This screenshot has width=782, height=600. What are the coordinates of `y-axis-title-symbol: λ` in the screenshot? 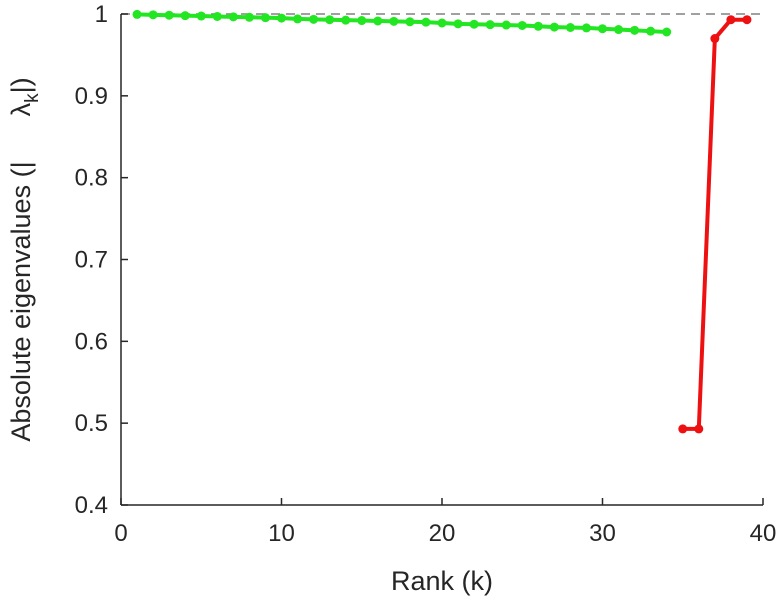 It's located at (21, 109).